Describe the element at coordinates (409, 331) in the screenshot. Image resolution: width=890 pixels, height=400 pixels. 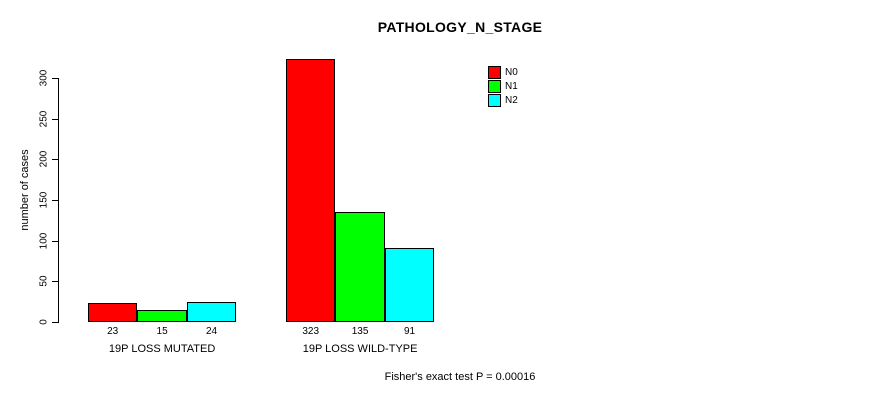
I see `bar-value-label: 91` at that location.